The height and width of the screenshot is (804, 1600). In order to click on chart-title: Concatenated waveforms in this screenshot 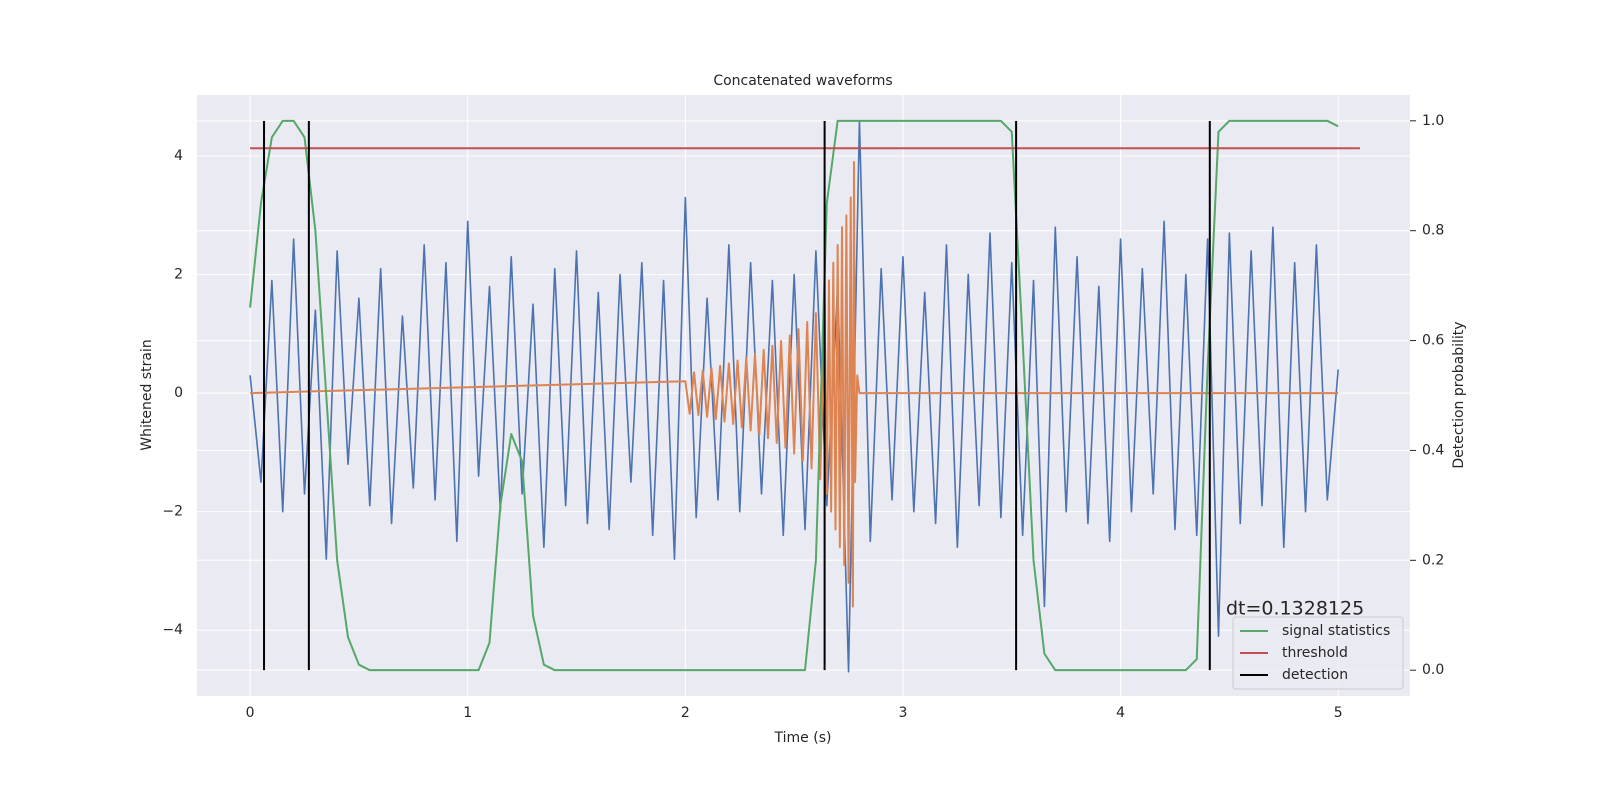, I will do `click(802, 81)`.